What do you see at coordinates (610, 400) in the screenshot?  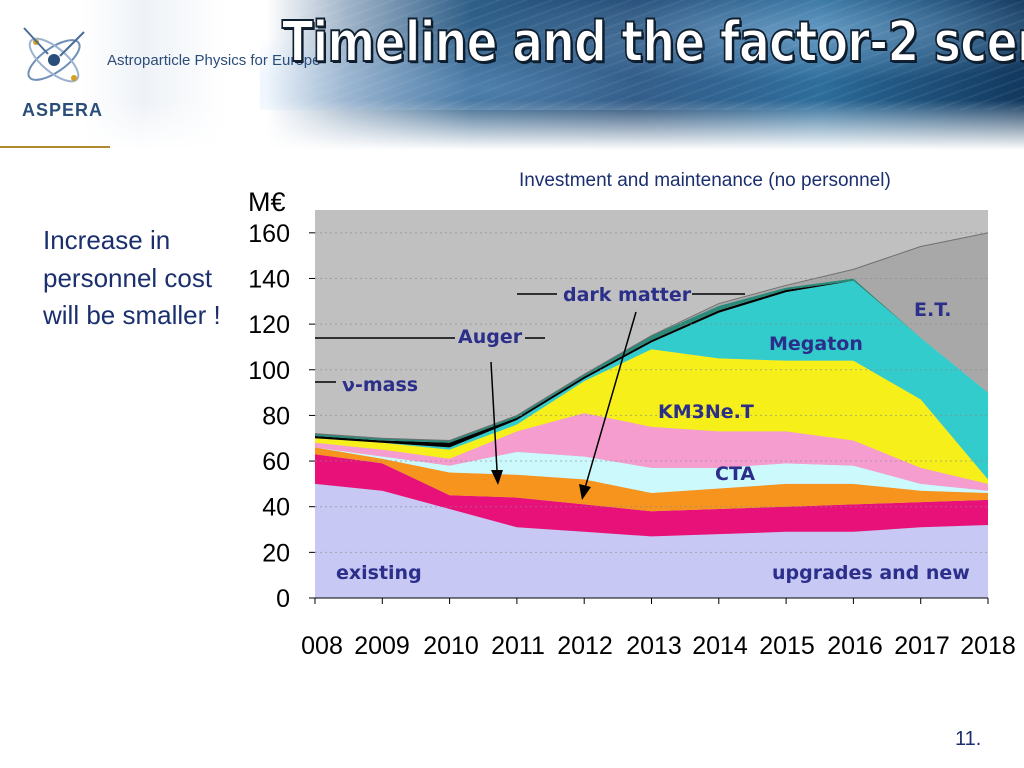 I see `arrow-dark-matter` at bounding box center [610, 400].